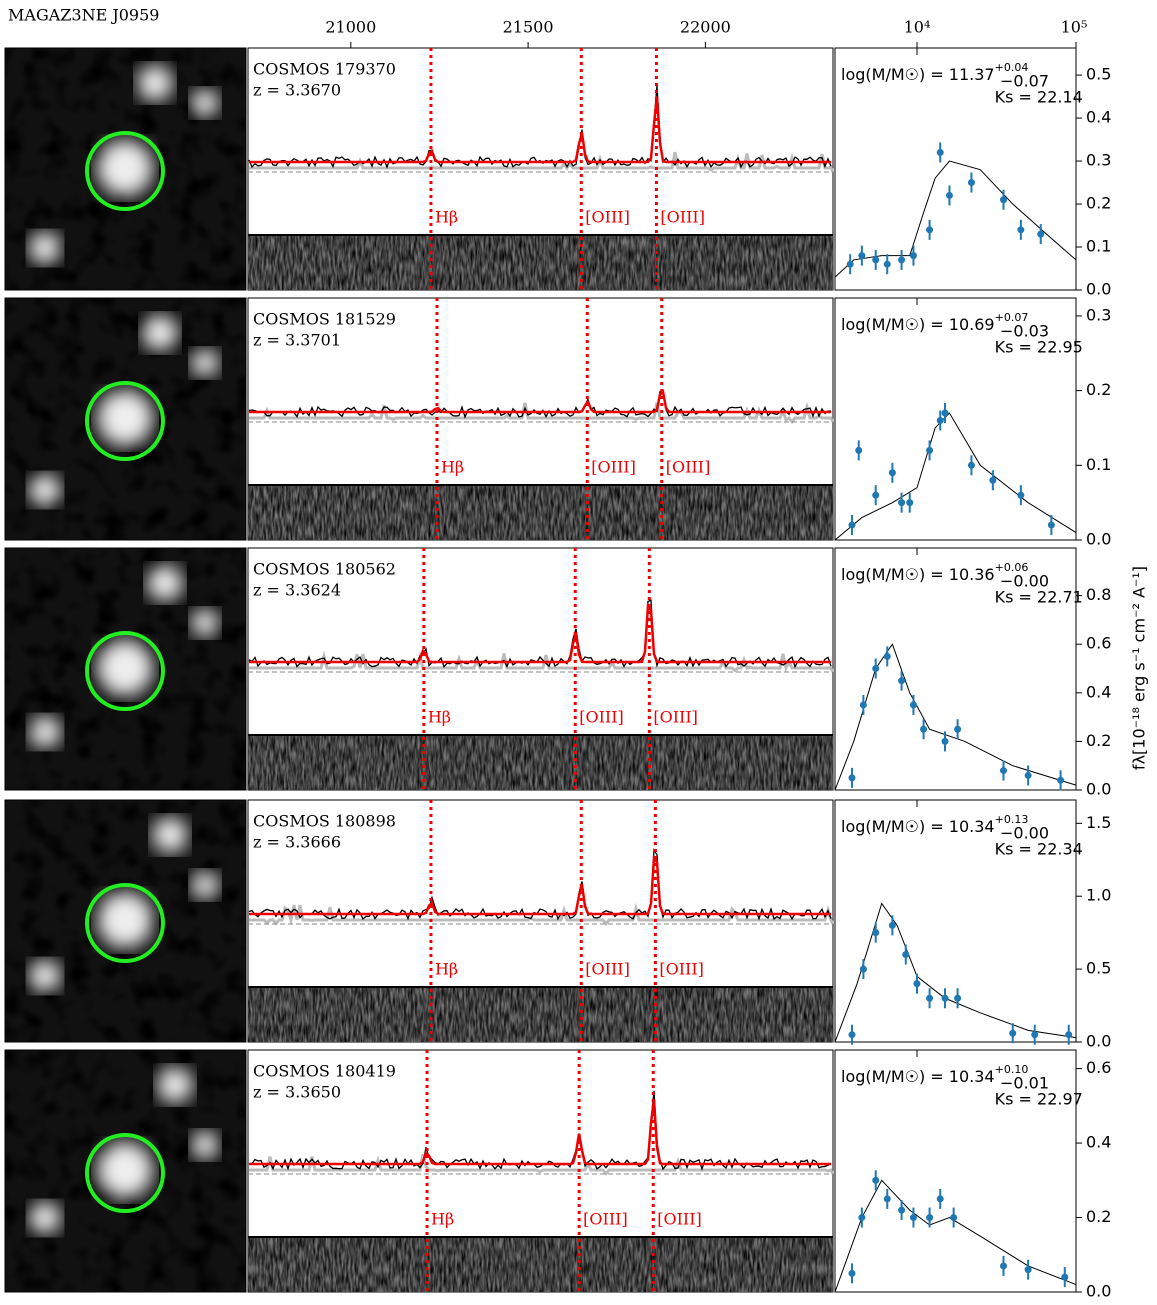 This screenshot has width=1157, height=1305. I want to click on y-tick-label: 0.6, so click(1098, 1067).